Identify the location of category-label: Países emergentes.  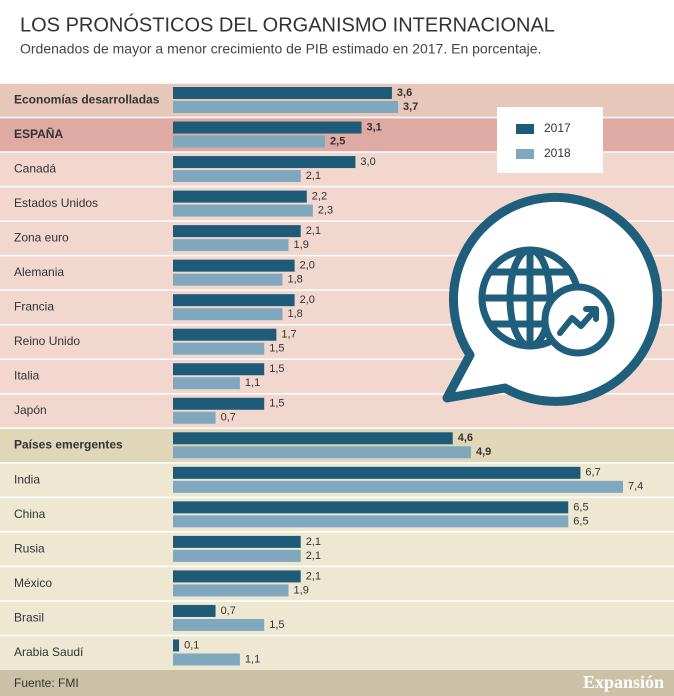
(68, 445).